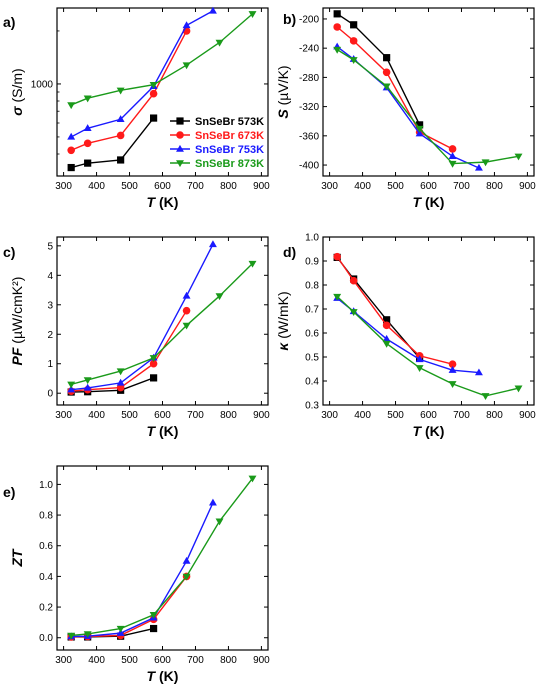  Describe the element at coordinates (283, 320) in the screenshot. I see `y-axis-label: κ (W/mK)` at that location.